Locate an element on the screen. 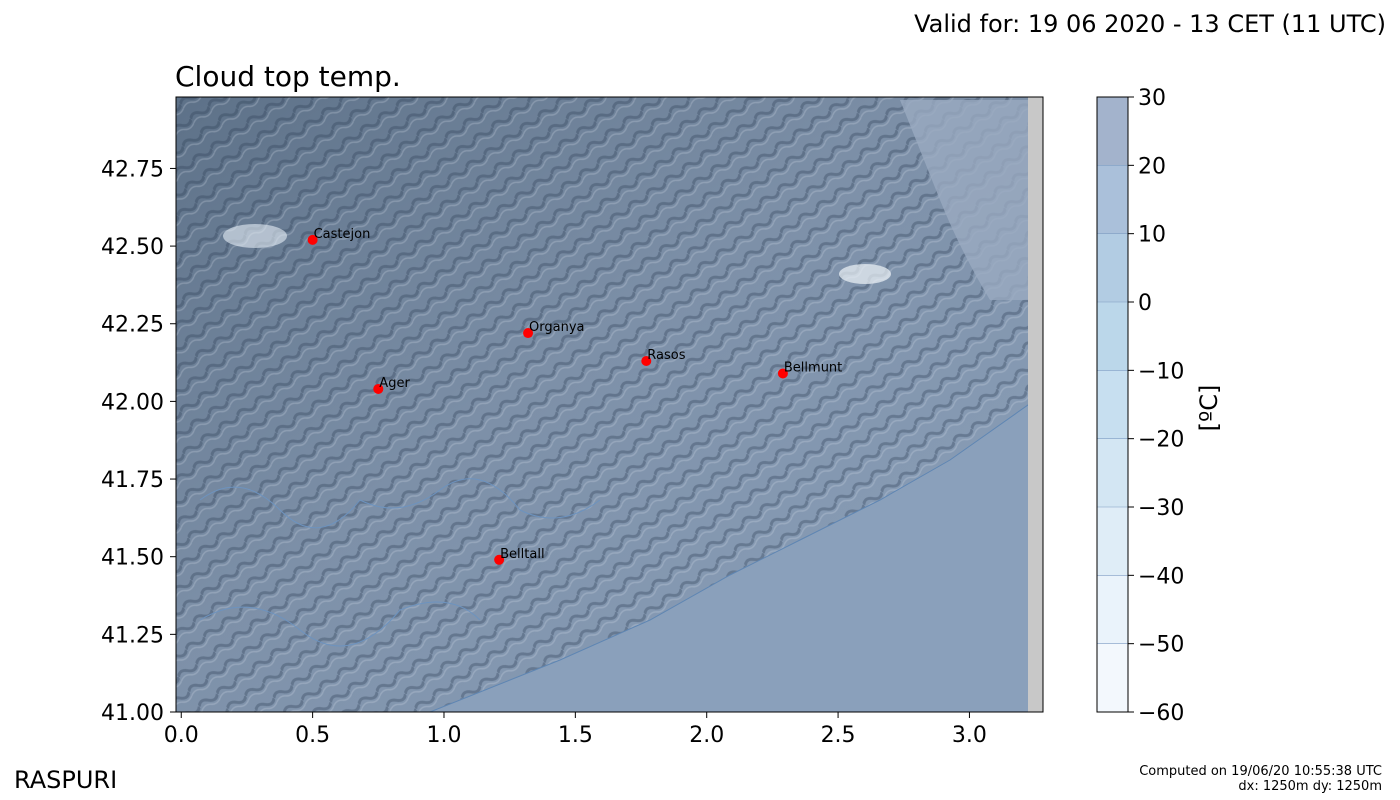 This screenshot has width=1400, height=800. y-tick-label: 42.00 is located at coordinates (132, 402).